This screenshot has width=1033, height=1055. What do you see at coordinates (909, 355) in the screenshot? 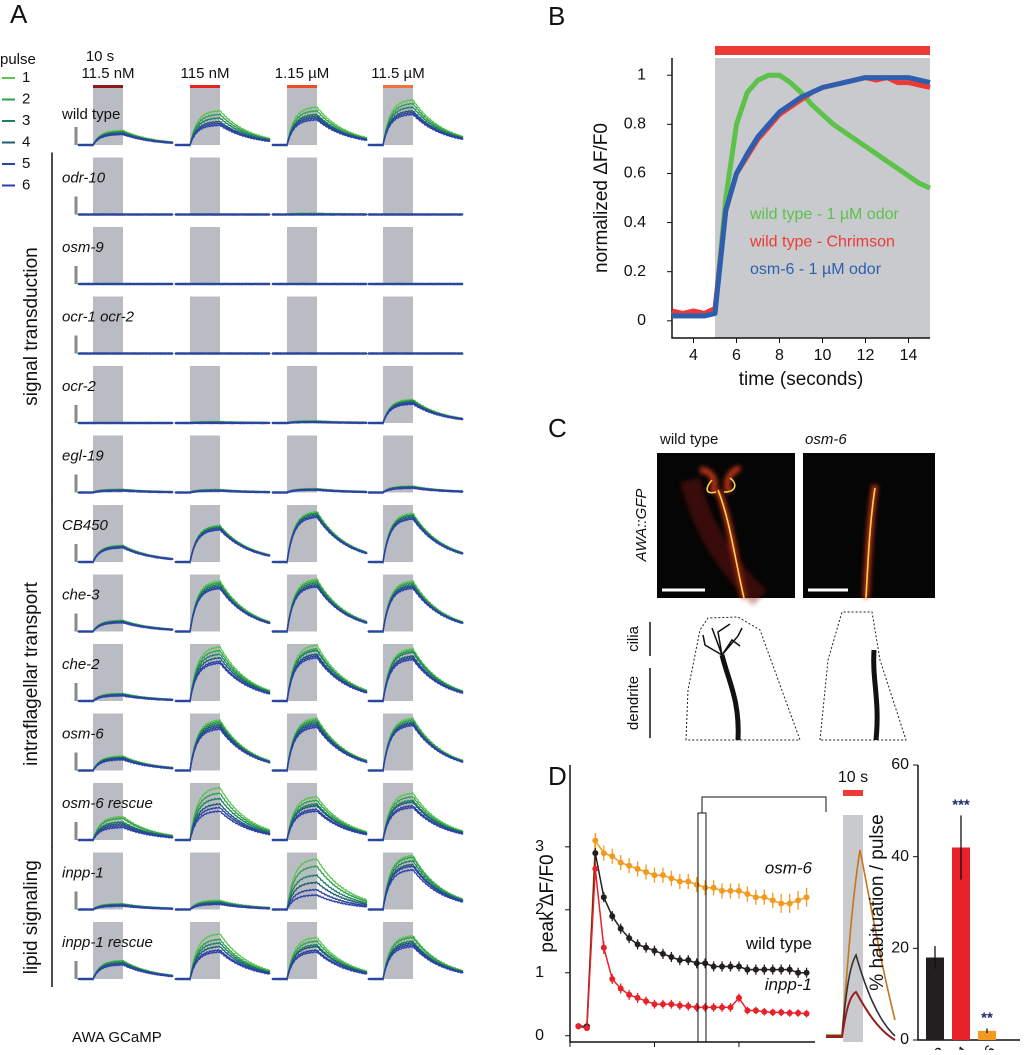
I see `x-tick-label: 14` at bounding box center [909, 355].